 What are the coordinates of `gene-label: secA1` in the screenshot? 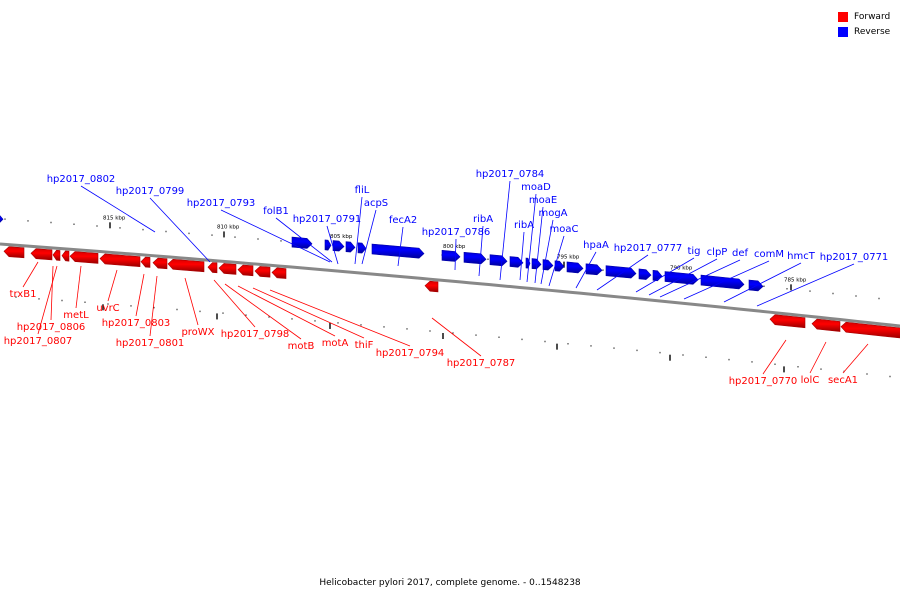 It's located at (843, 380).